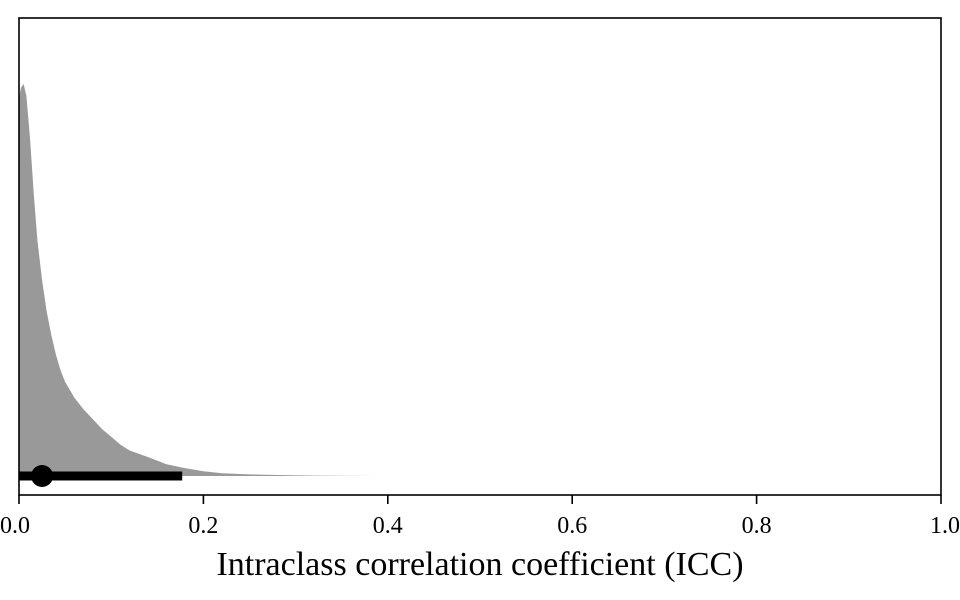 This screenshot has width=960, height=600. I want to click on x-axis-label: Intraclass correlation coefficient (ICC), so click(479, 564).